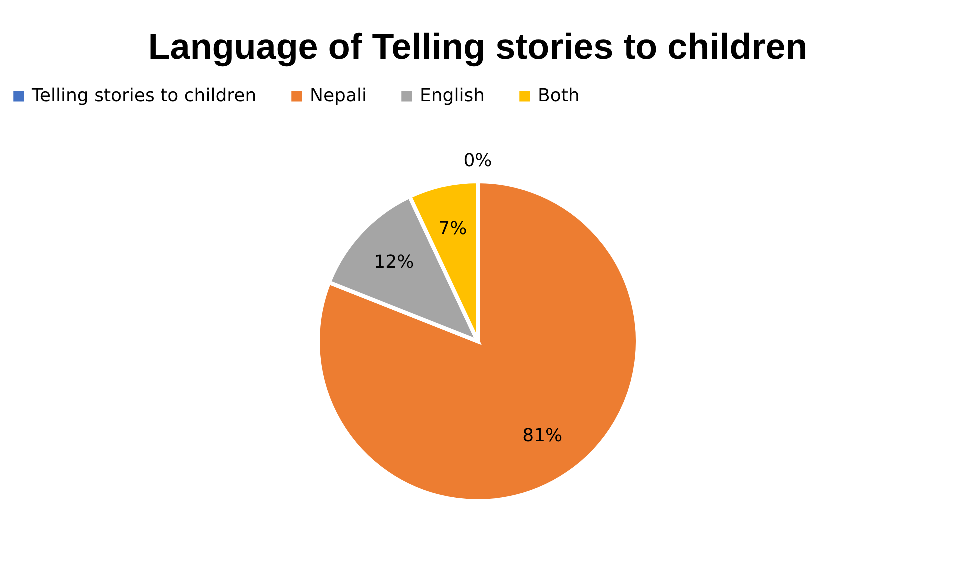 This screenshot has width=956, height=579. Describe the element at coordinates (452, 95) in the screenshot. I see `legend-label: English` at that location.